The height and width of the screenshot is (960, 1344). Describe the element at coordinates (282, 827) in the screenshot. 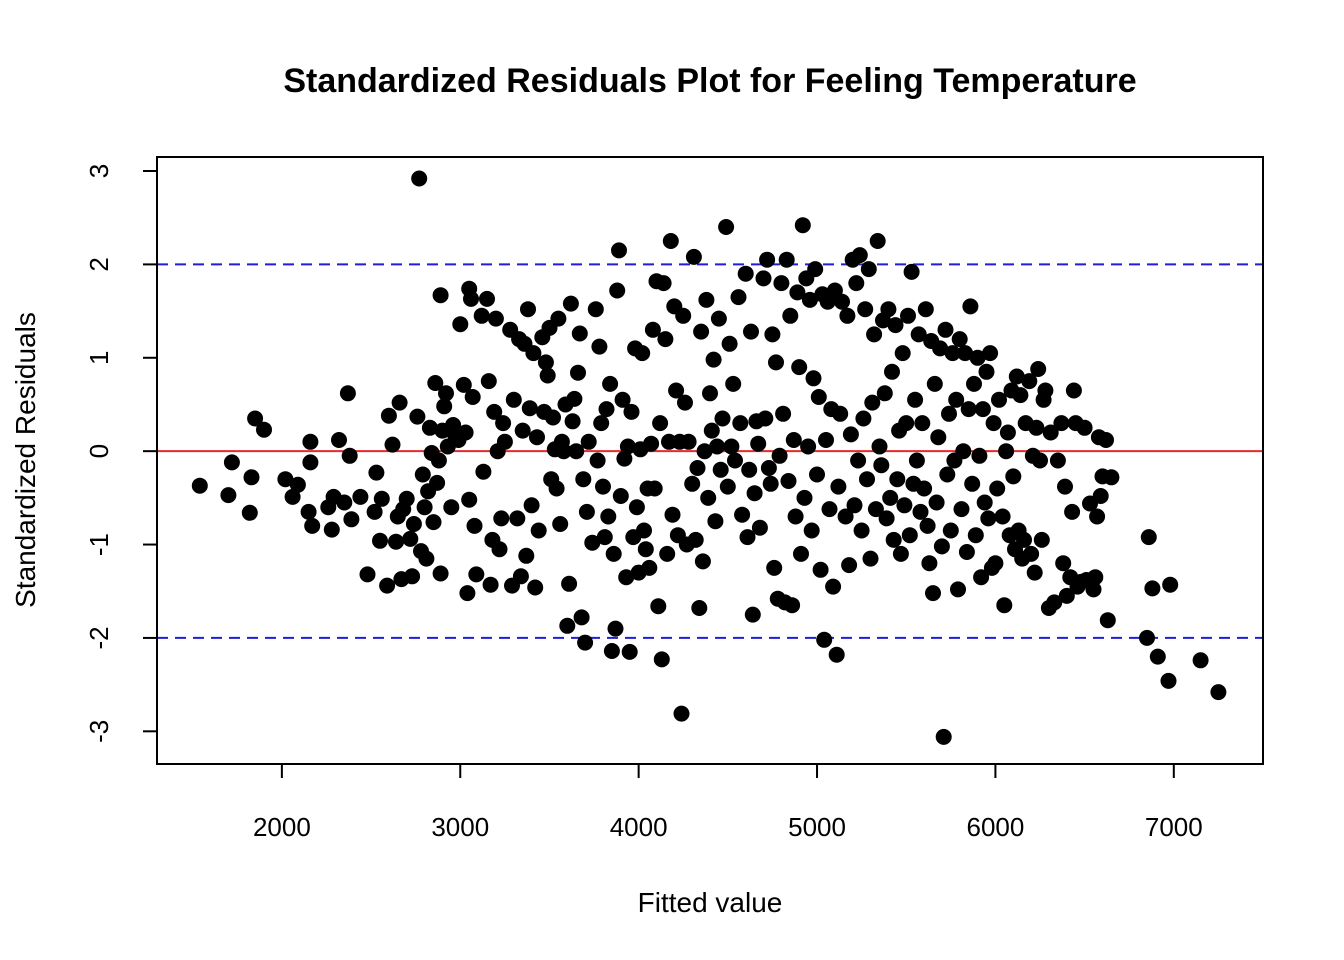

I see `x-tick-label: 2000` at that location.